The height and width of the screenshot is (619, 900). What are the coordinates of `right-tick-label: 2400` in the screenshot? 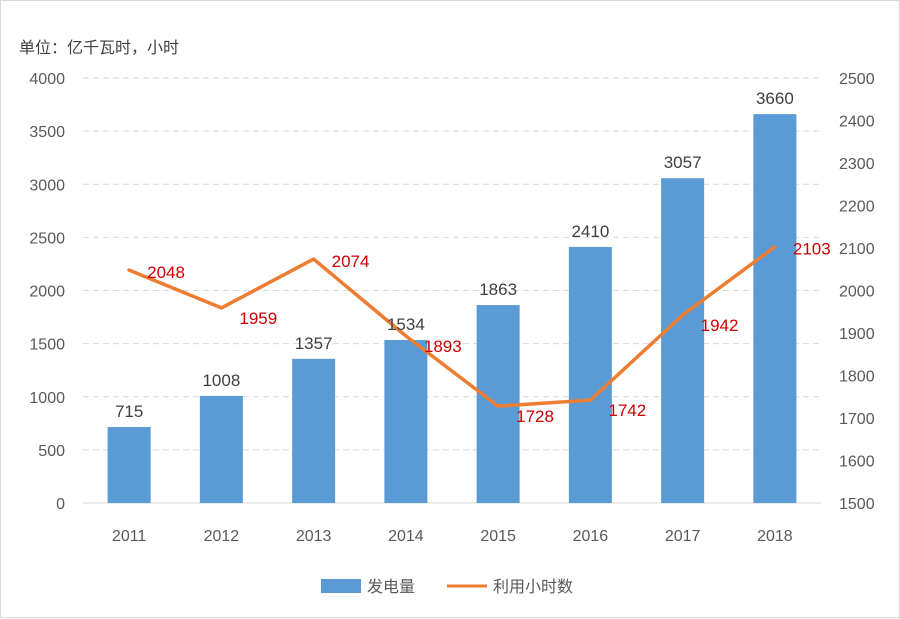 It's located at (857, 122).